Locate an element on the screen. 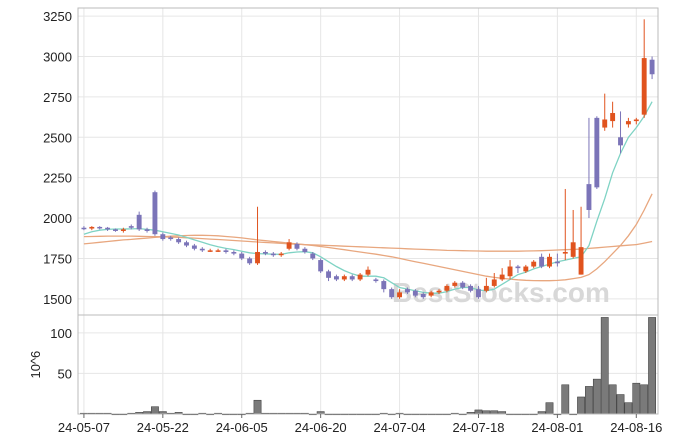 The width and height of the screenshot is (678, 444). date-tick-label: 24-06-20 is located at coordinates (321, 427).